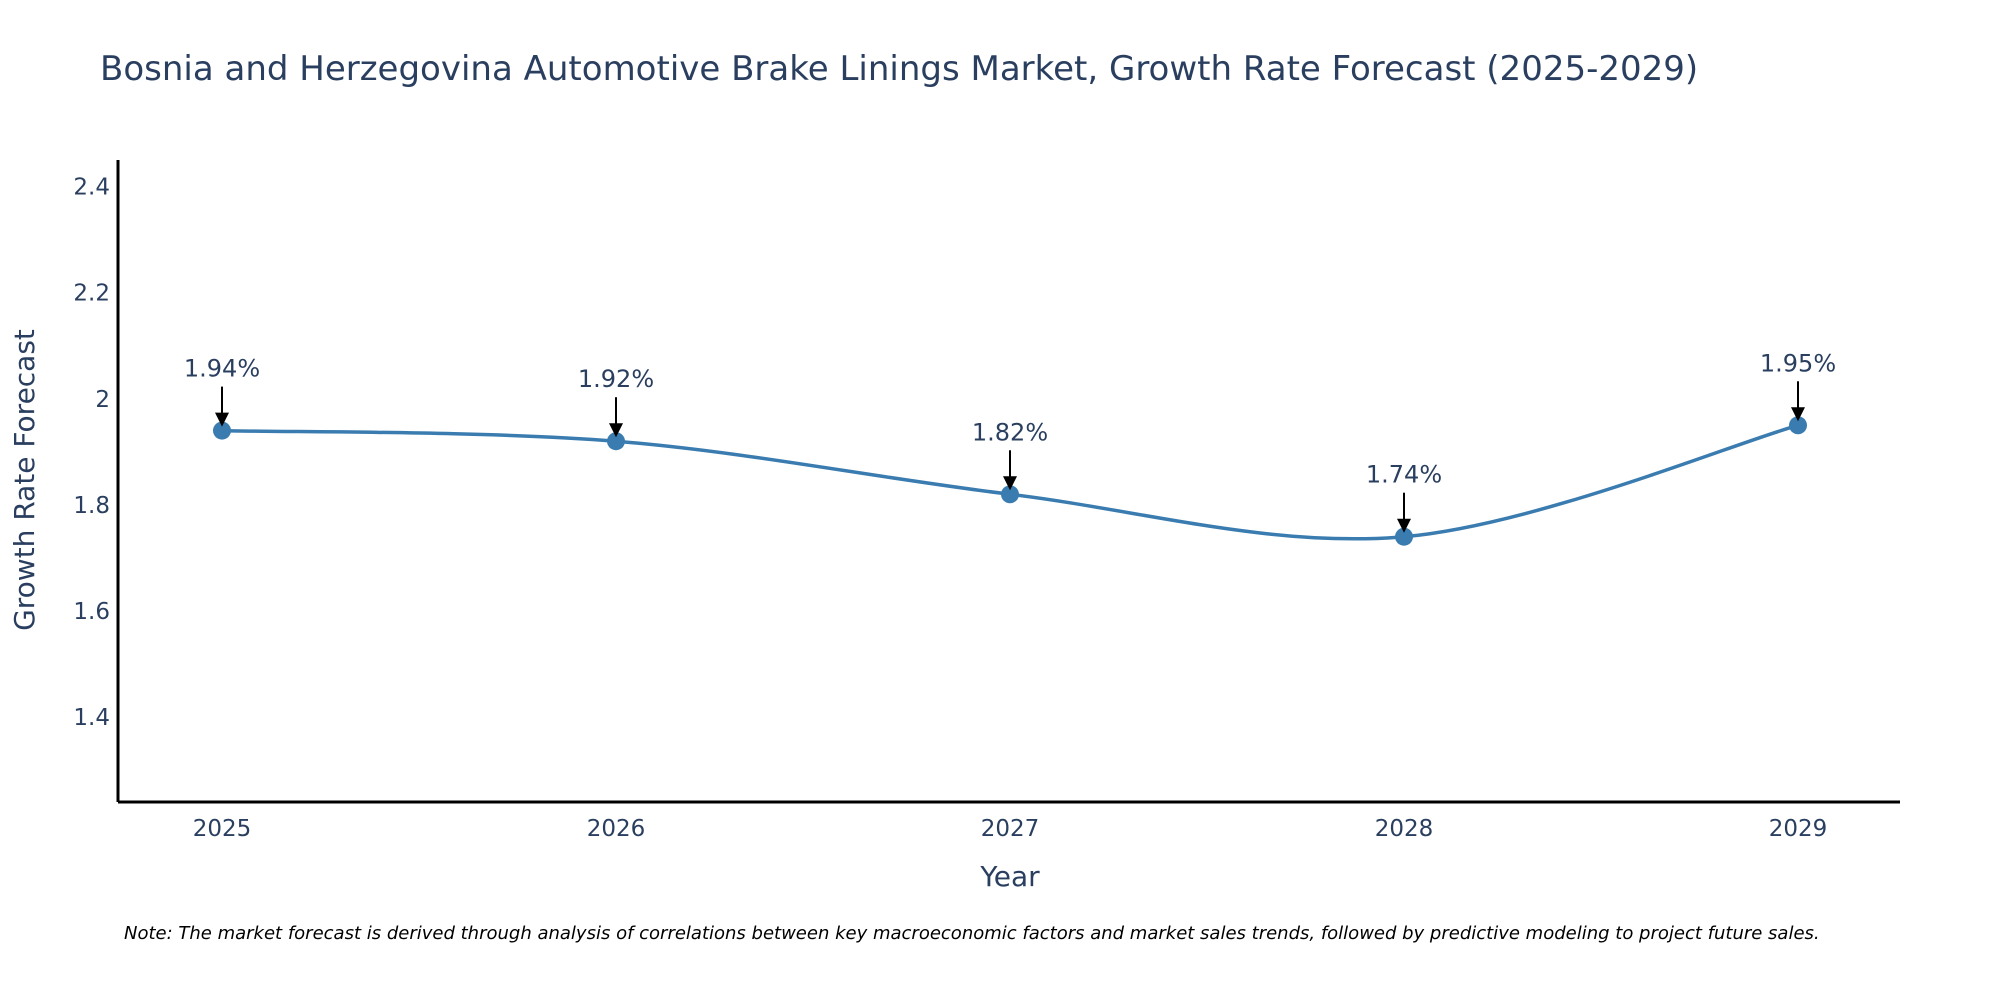  I want to click on x-tick-label: 2027, so click(1010, 829).